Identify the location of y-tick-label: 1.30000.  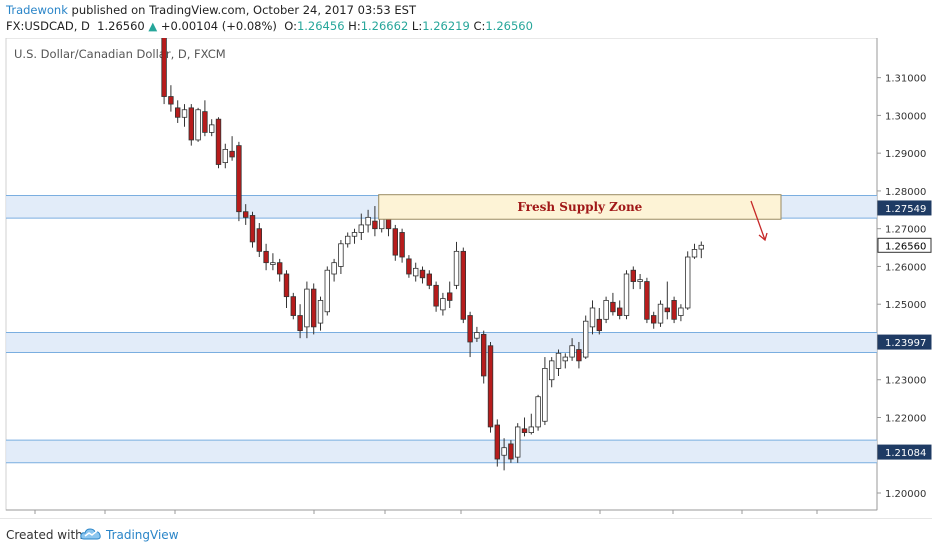
(905, 116).